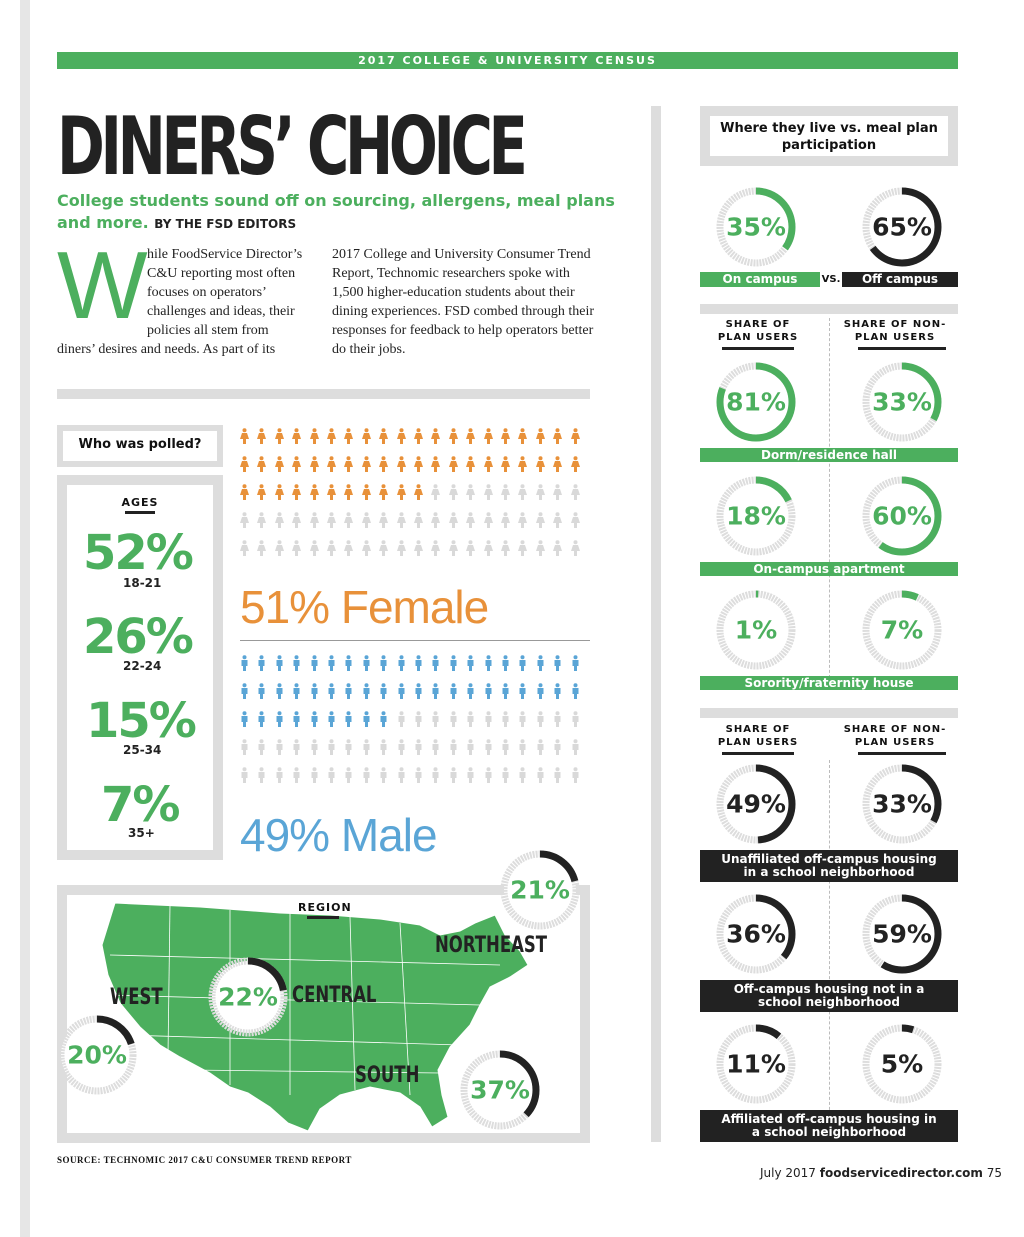 Image resolution: width=1024 pixels, height=1237 pixels. What do you see at coordinates (756, 934) in the screenshot?
I see `off-type-plan-2-value: 36%` at bounding box center [756, 934].